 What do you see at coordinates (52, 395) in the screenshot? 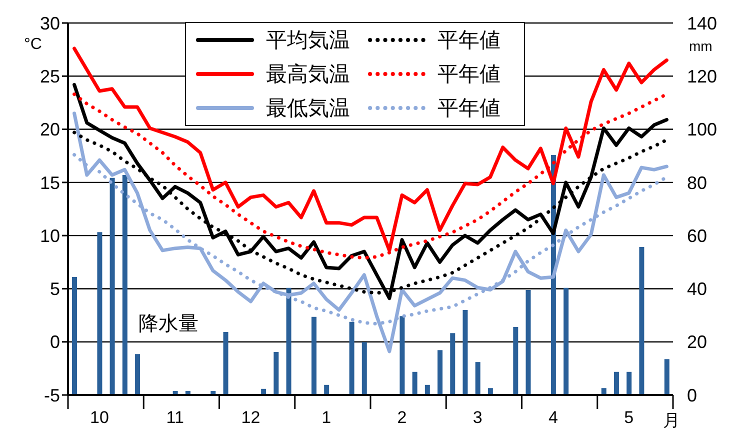
I see `y-tick-label: -5` at bounding box center [52, 395].